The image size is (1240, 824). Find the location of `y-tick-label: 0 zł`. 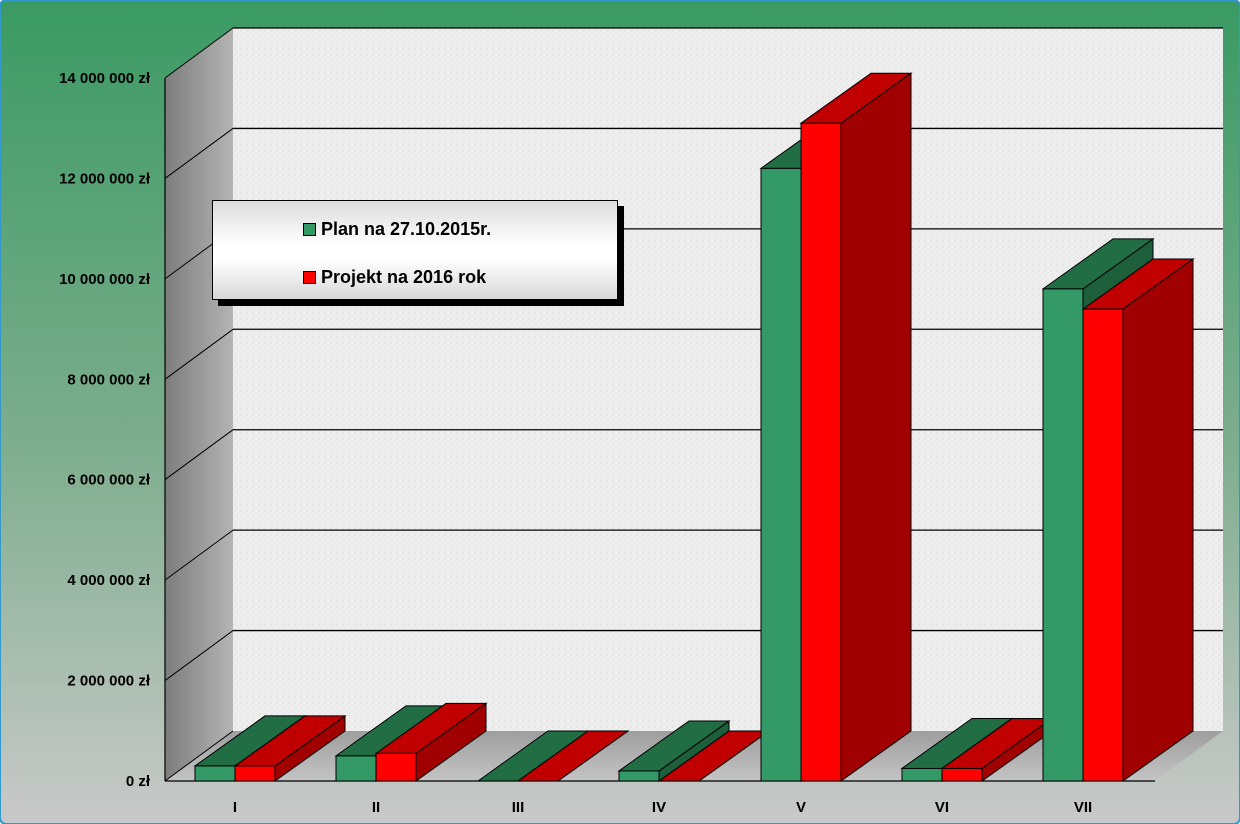

y-tick-label: 0 zł is located at coordinates (138, 781).